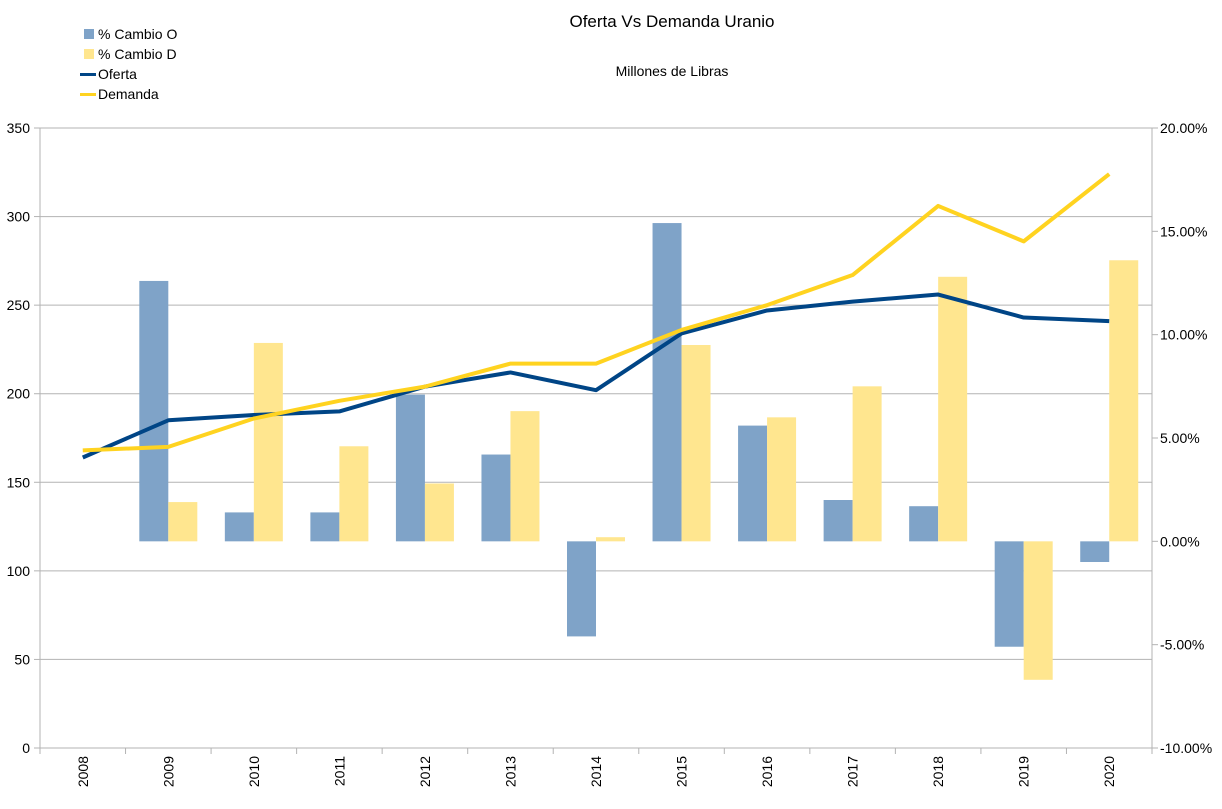  What do you see at coordinates (1109, 771) in the screenshot?
I see `x-tick-label: 2020` at bounding box center [1109, 771].